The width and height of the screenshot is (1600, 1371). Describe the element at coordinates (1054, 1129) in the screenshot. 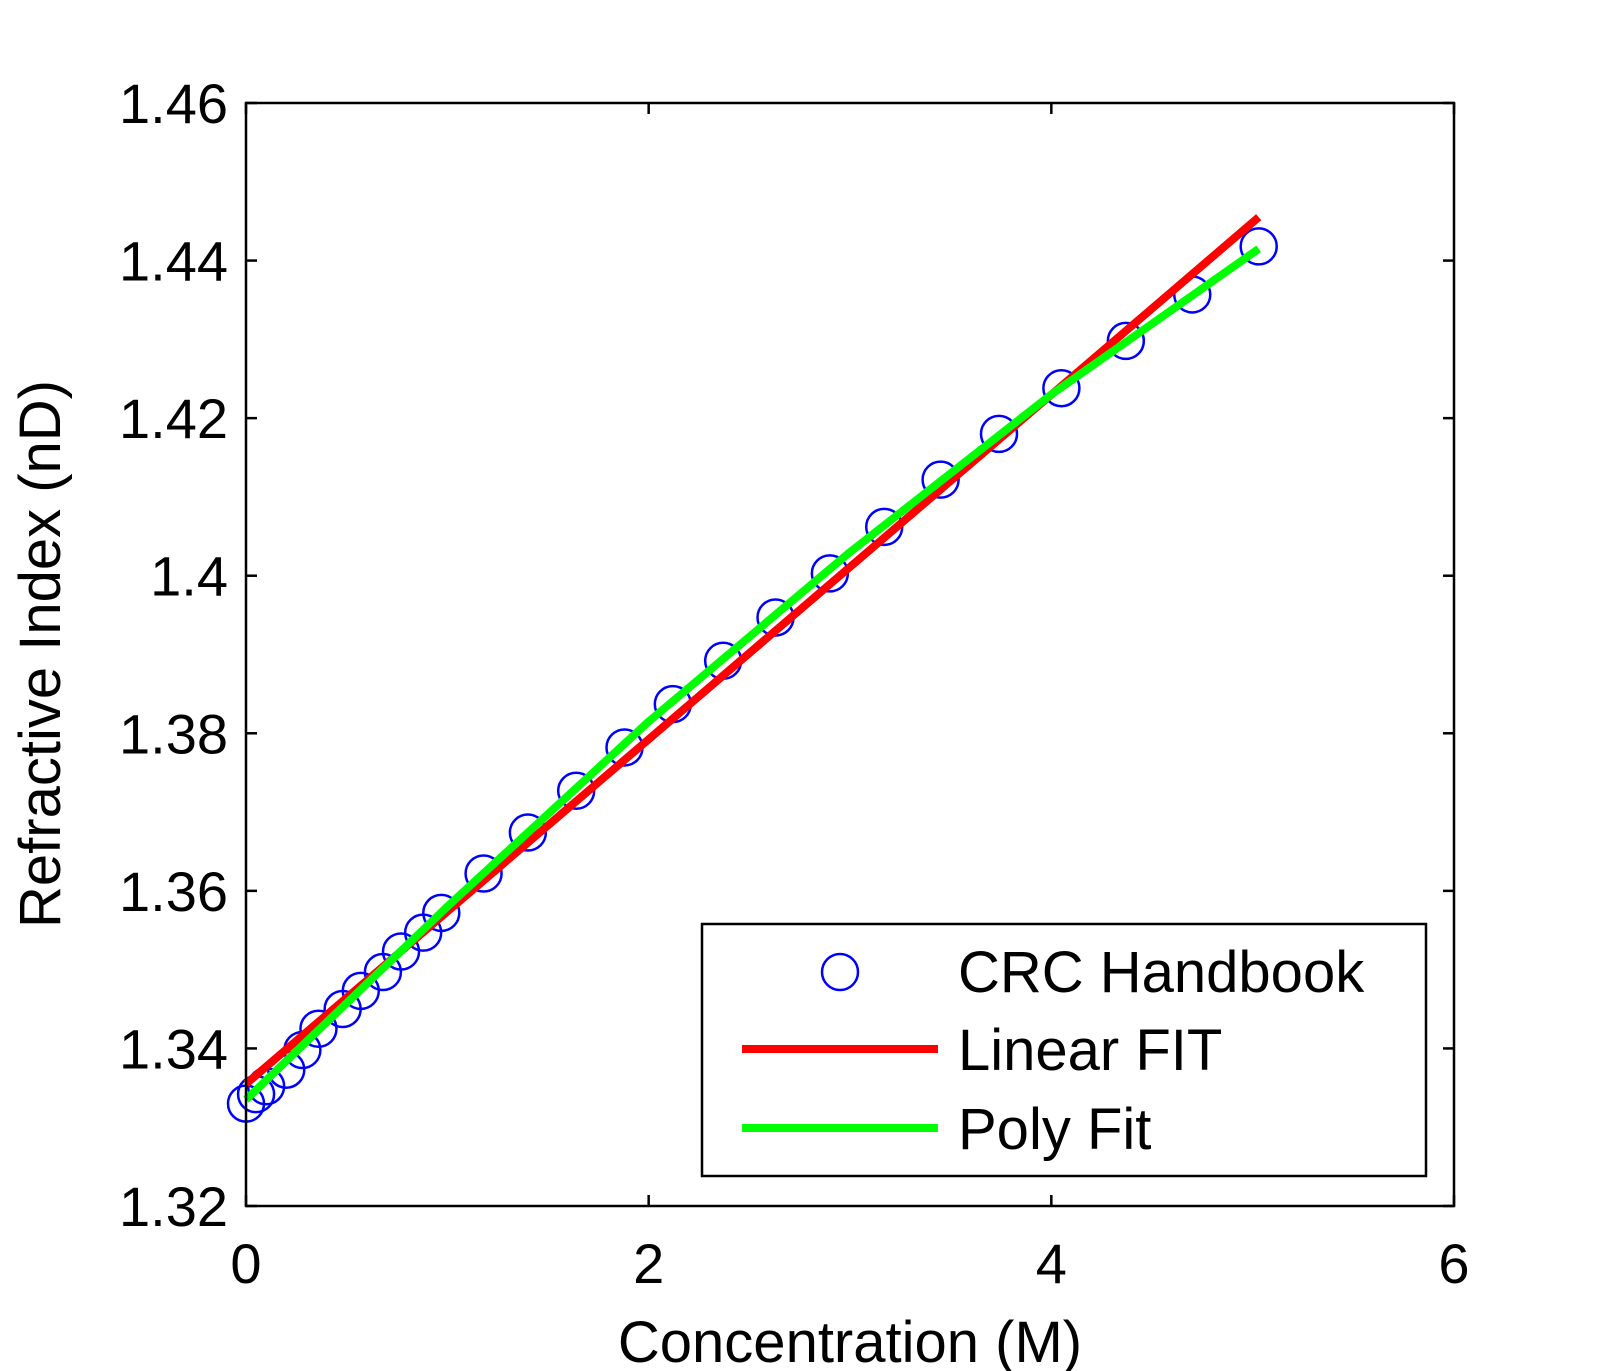

I see `legend-label-poly-fit: Poly Fit` at that location.